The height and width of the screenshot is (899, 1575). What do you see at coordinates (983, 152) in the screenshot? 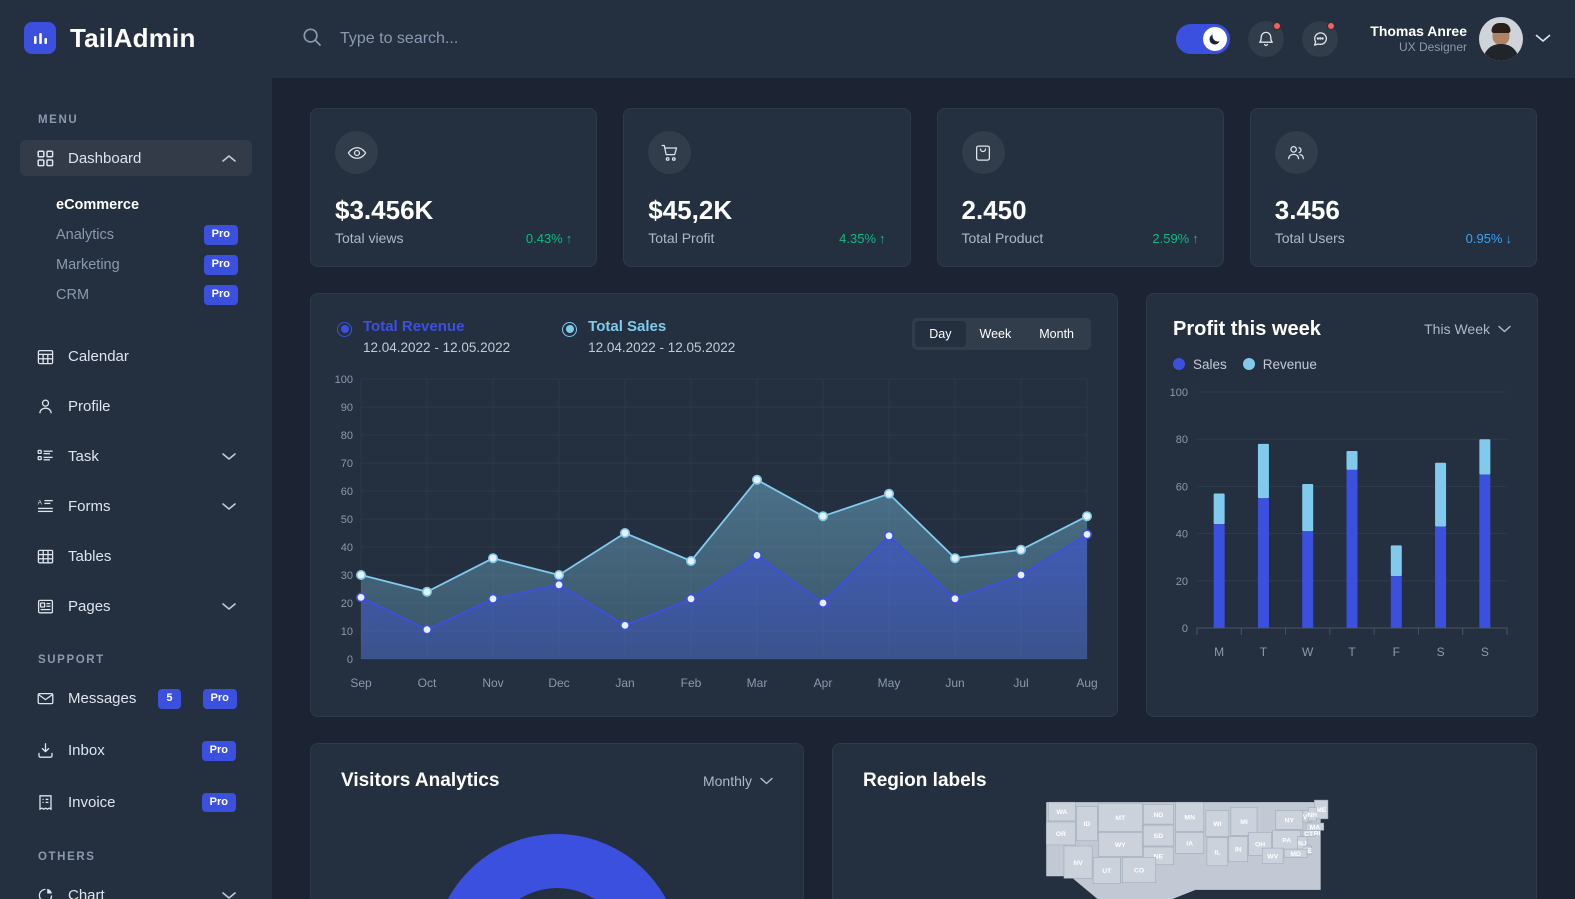
I see `shopping-bag-icon` at bounding box center [983, 152].